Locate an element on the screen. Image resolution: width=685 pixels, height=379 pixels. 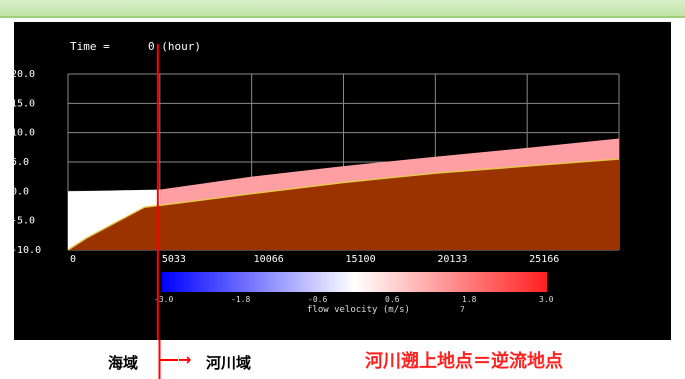
x-tick-label: 0 is located at coordinates (73, 259).